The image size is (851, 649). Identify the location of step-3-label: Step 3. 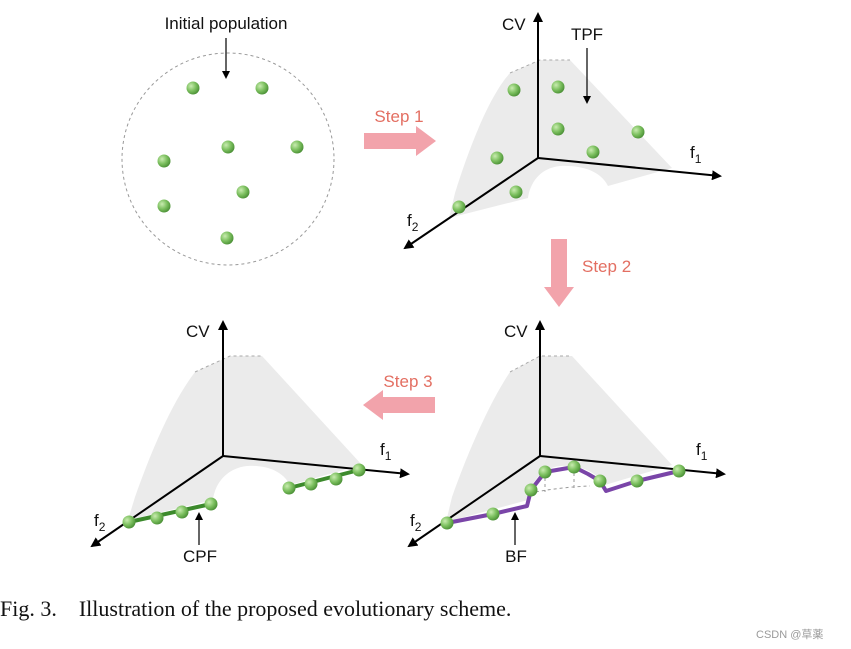
(407, 381).